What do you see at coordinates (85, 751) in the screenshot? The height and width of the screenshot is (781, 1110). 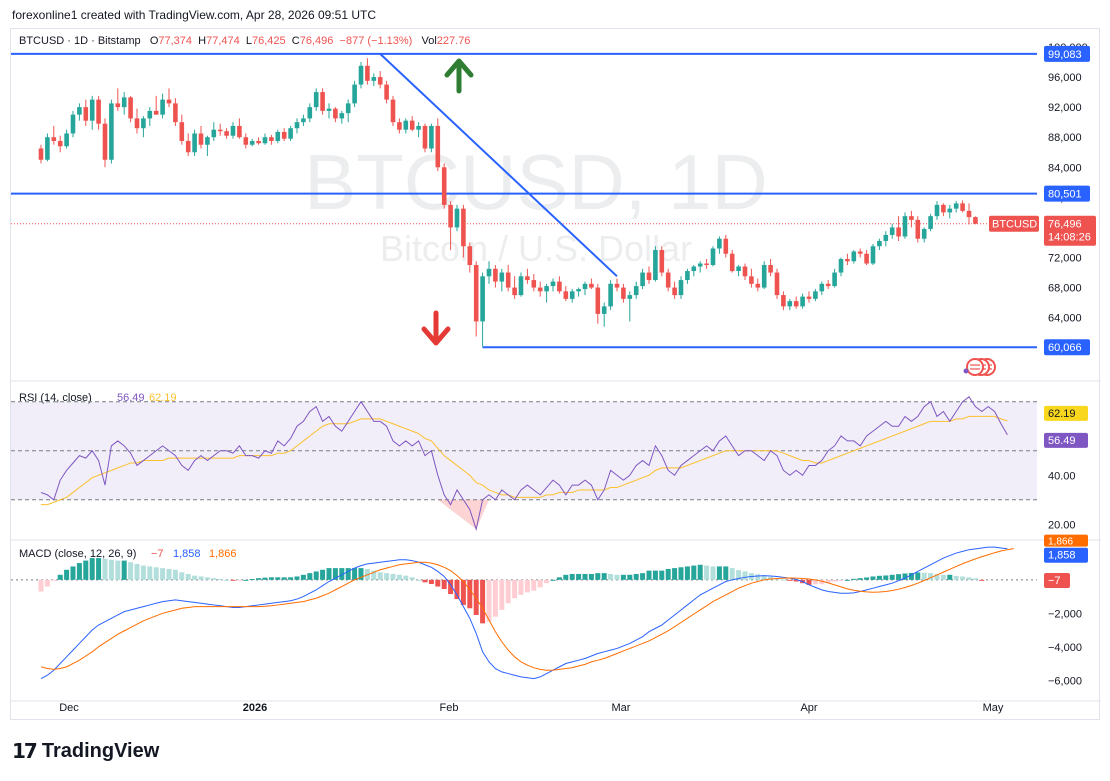 I see `tradingview-logo: 17 TradingView` at bounding box center [85, 751].